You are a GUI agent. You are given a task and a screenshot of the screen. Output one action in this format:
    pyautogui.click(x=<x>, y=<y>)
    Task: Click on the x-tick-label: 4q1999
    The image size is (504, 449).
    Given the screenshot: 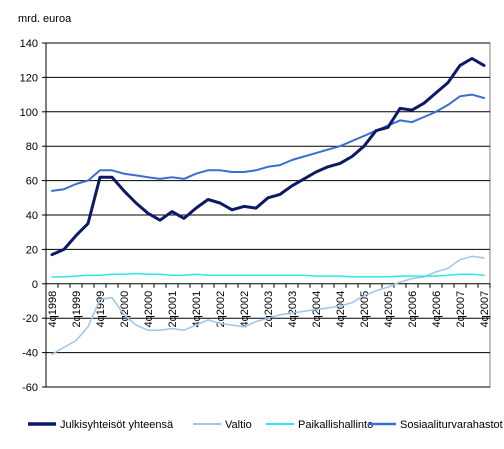 What is the action you would take?
    pyautogui.click(x=101, y=309)
    